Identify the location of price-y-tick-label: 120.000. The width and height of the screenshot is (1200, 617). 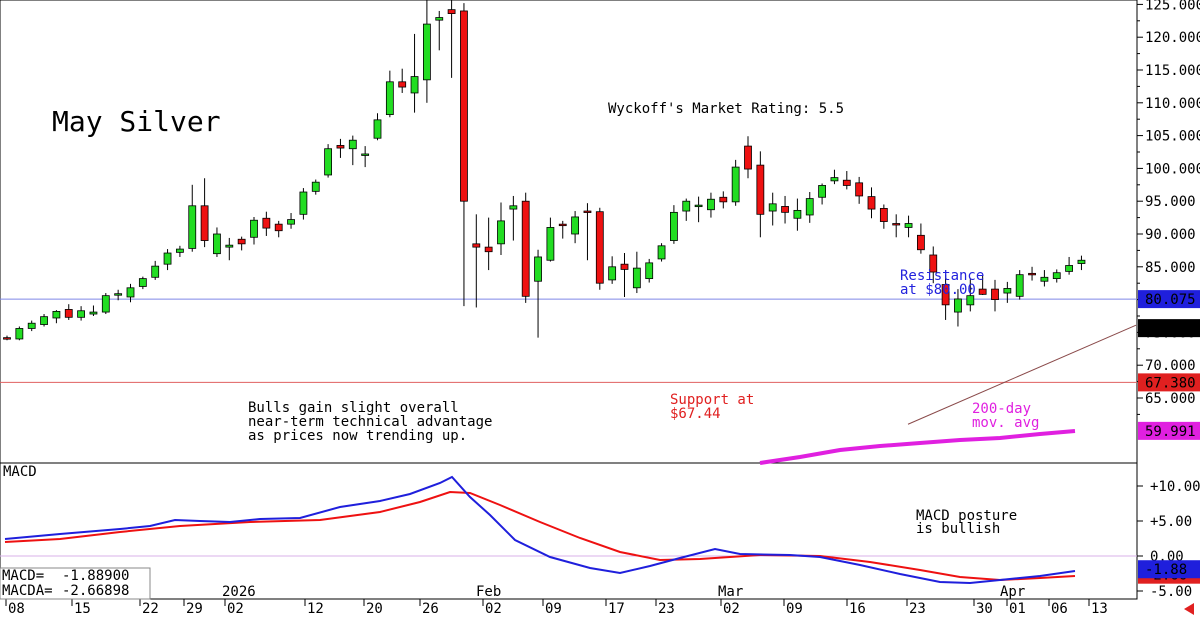
(1172, 38).